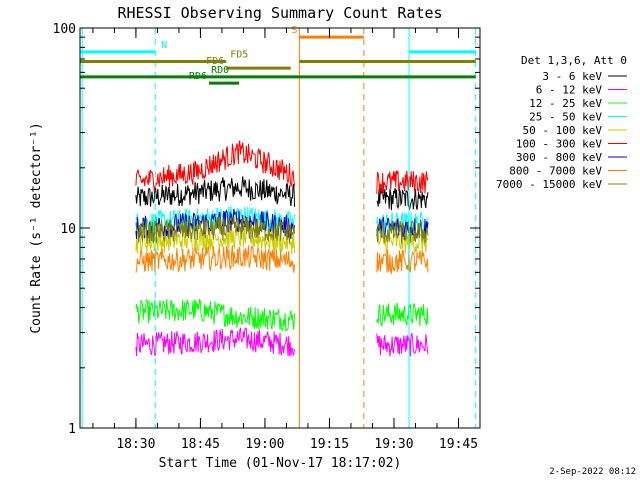  Describe the element at coordinates (574, 60) in the screenshot. I see `legend-header: Det 1,3,6, Att 0` at that location.